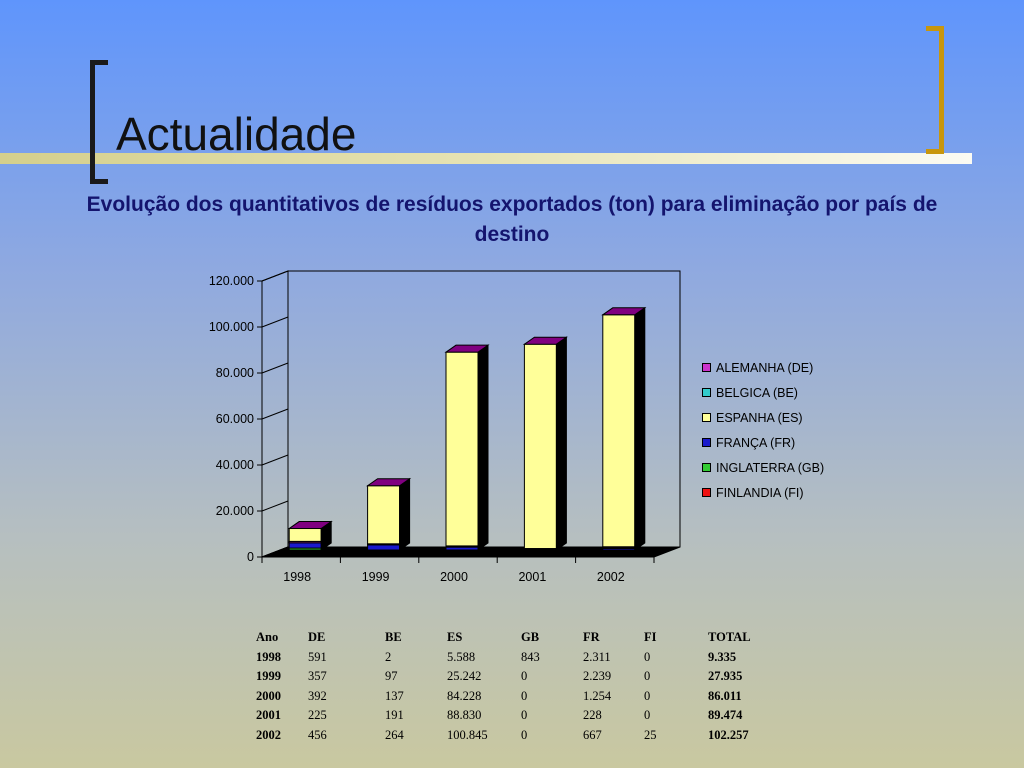  Describe the element at coordinates (530, 656) in the screenshot. I see `table-cell: 843` at that location.